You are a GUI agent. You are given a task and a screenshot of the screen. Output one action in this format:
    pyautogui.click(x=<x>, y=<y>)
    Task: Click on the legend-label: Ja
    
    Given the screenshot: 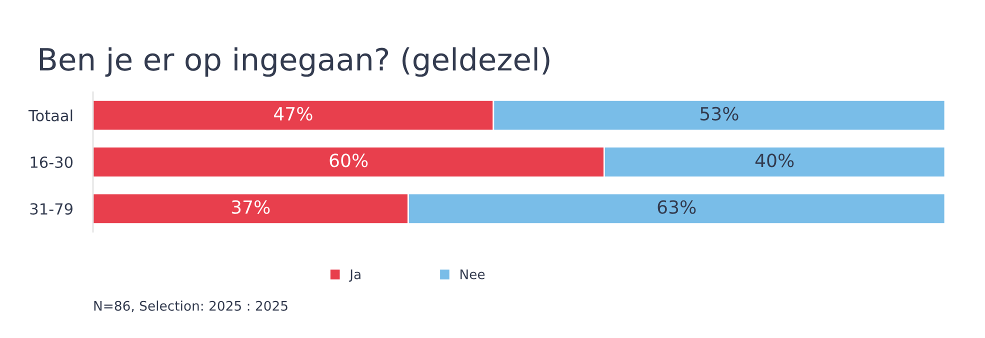 What is the action you would take?
    pyautogui.click(x=354, y=275)
    